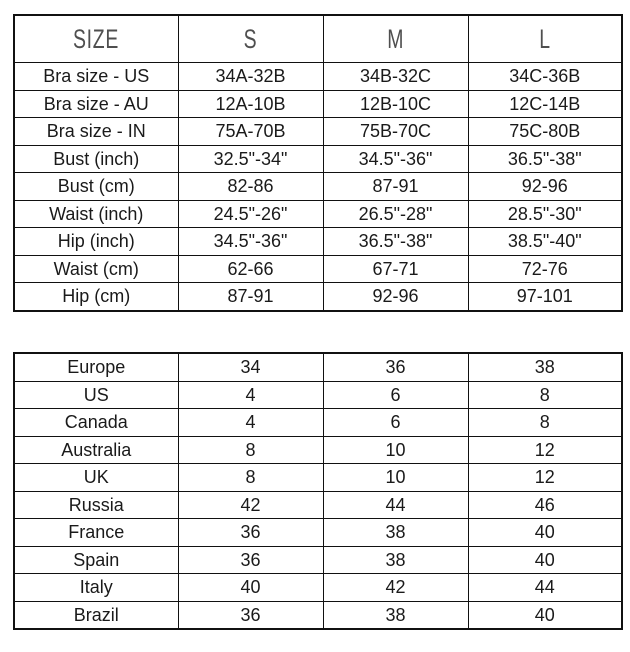 The width and height of the screenshot is (630, 652). Describe the element at coordinates (250, 76) in the screenshot. I see `size-chart-value-s: 34A-32B` at that location.